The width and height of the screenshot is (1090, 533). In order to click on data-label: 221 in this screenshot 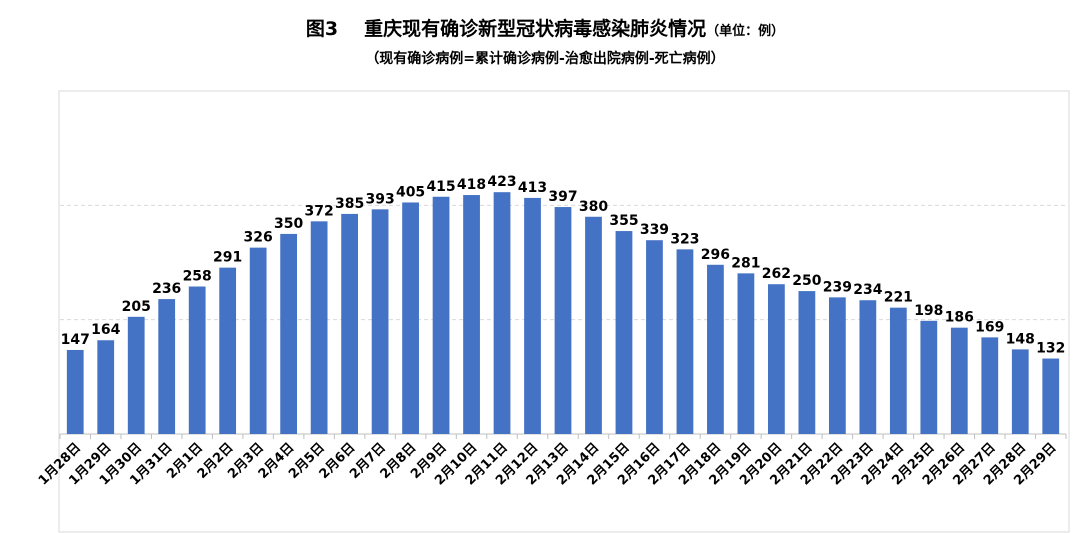, I will do `click(898, 298)`.